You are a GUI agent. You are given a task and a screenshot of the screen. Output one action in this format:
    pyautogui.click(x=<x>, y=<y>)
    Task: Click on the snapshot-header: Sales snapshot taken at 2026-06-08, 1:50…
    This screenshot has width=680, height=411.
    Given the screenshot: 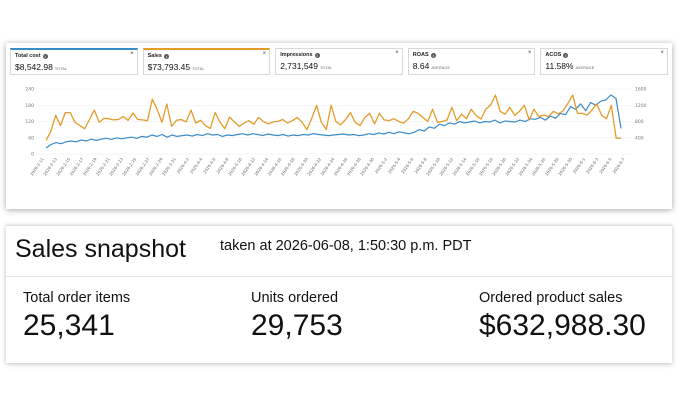 What is the action you would take?
    pyautogui.click(x=339, y=251)
    